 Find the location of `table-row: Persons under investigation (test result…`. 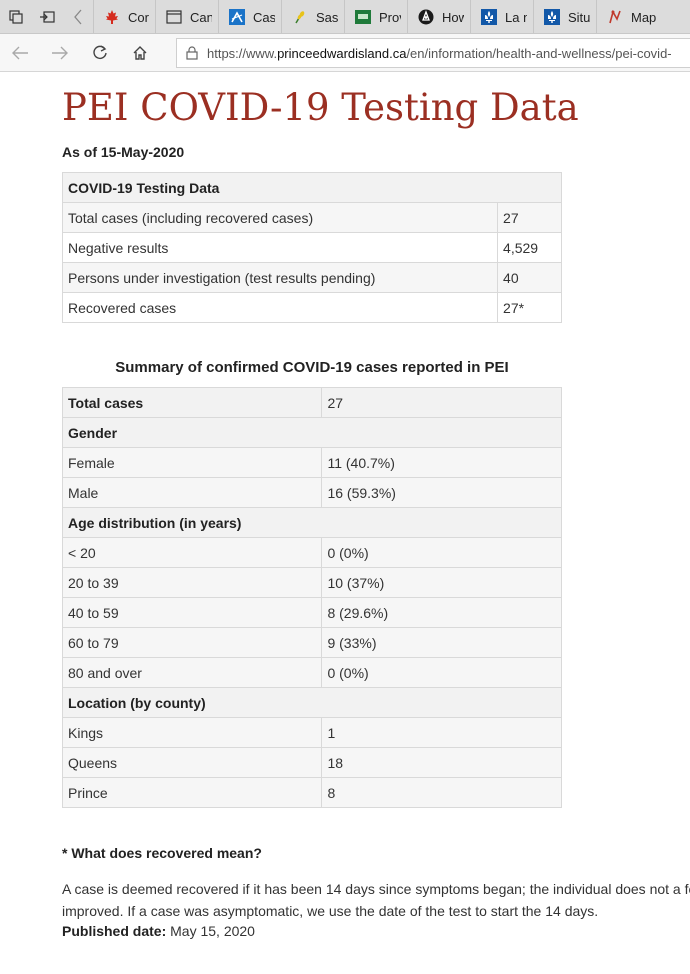

table-row: Persons under investigation (test result… is located at coordinates (311, 277).